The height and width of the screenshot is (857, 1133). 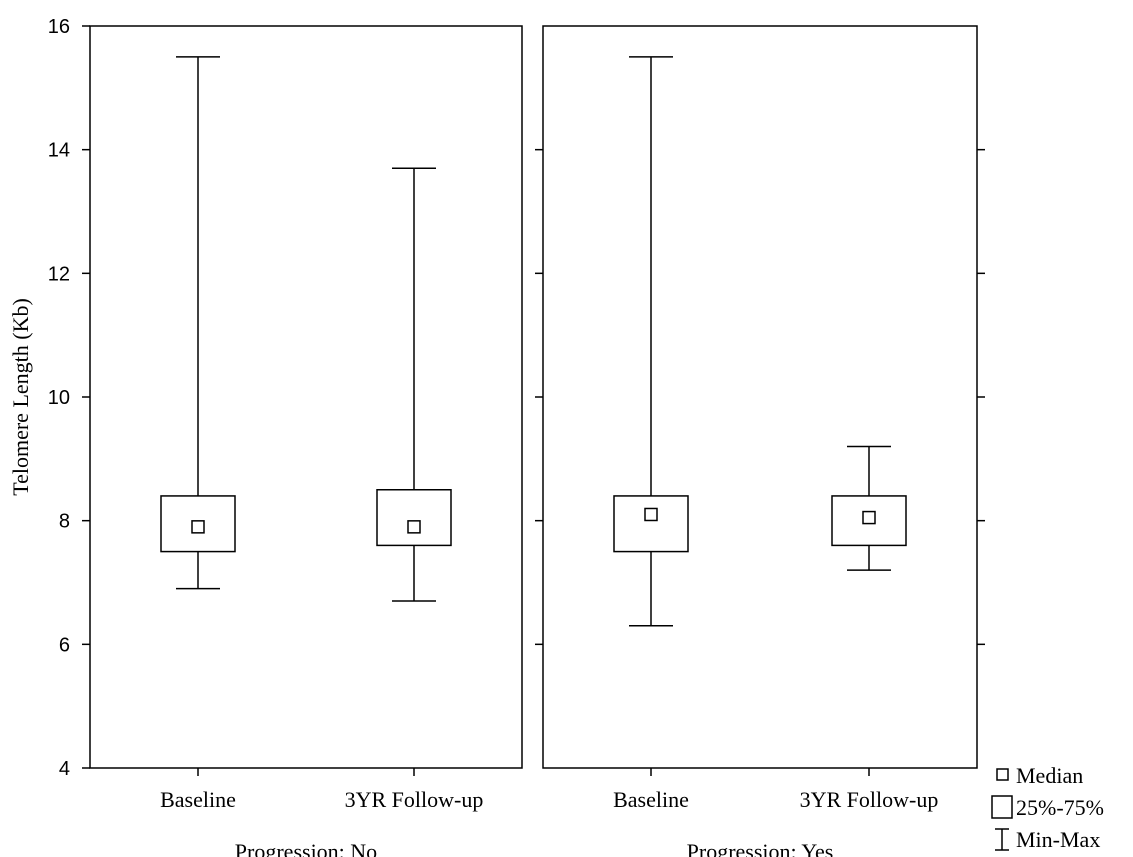 I want to click on box-2-2: 3YR Follow-up, so click(x=869, y=628).